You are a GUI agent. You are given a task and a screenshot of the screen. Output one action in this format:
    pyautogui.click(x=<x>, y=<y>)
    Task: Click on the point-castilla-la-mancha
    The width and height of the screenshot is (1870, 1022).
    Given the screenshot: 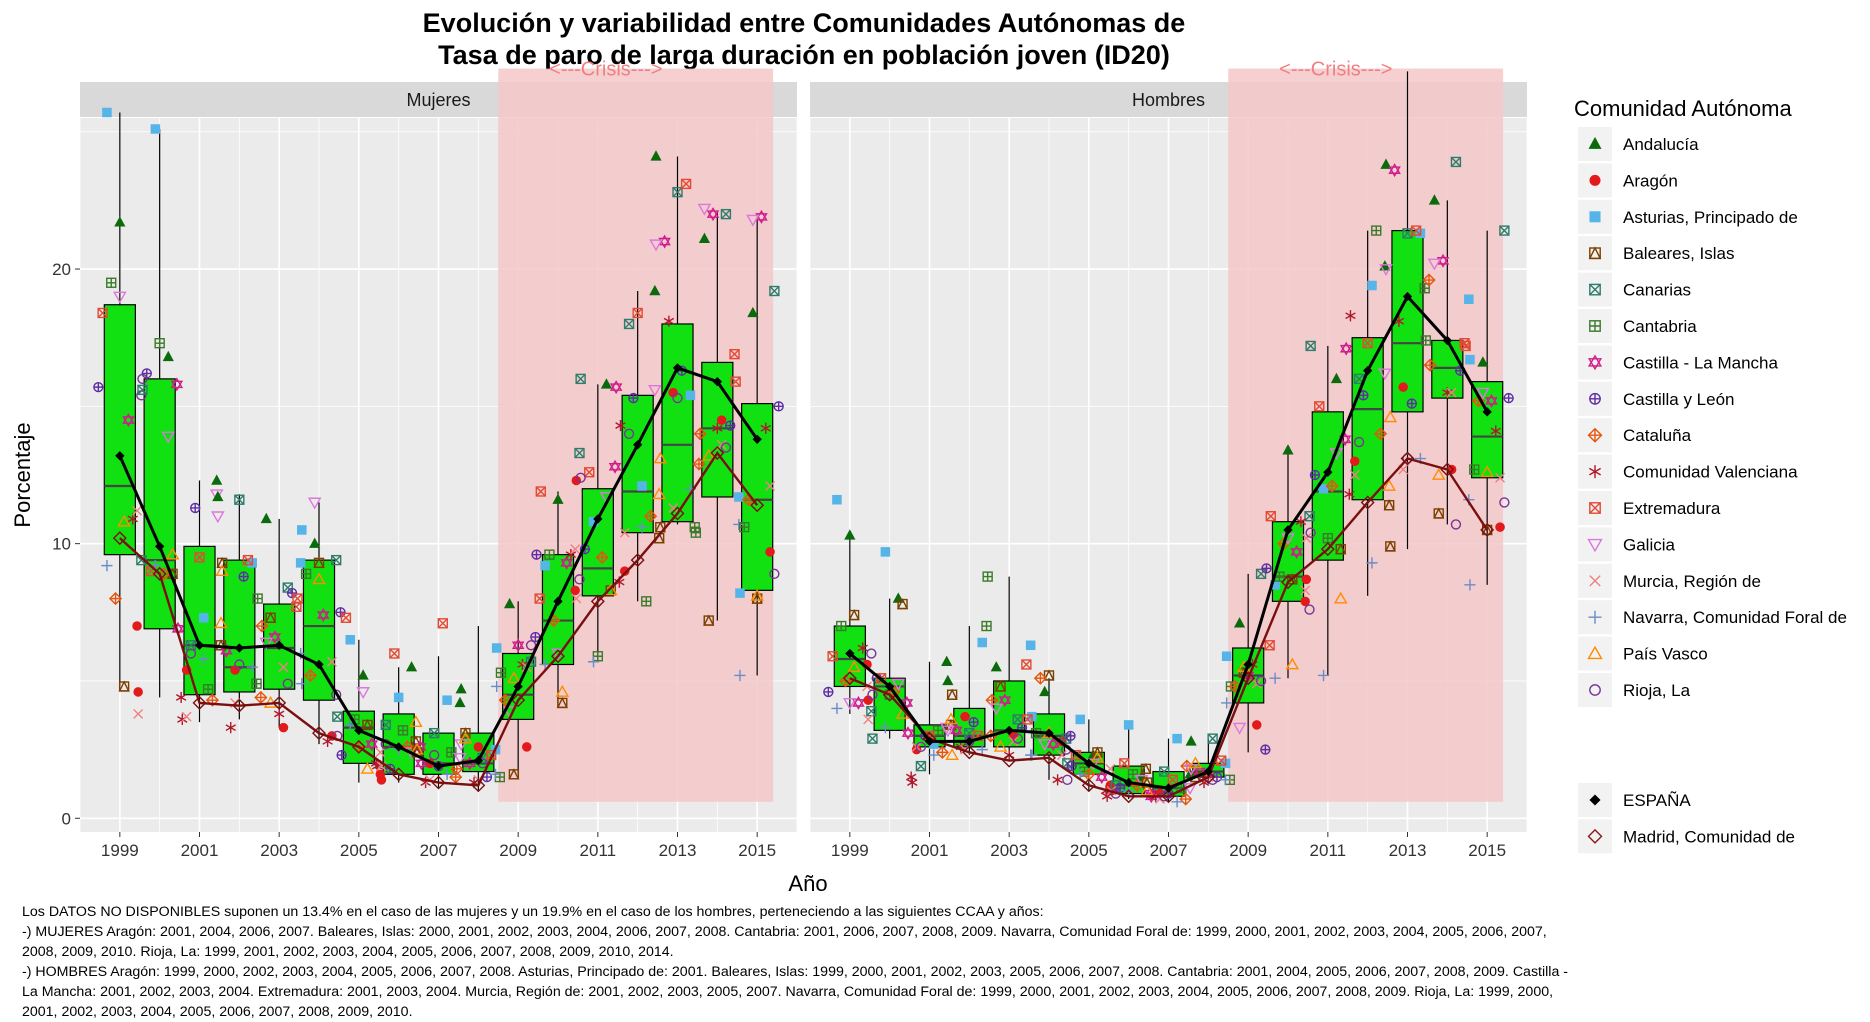 What is the action you would take?
    pyautogui.click(x=713, y=214)
    